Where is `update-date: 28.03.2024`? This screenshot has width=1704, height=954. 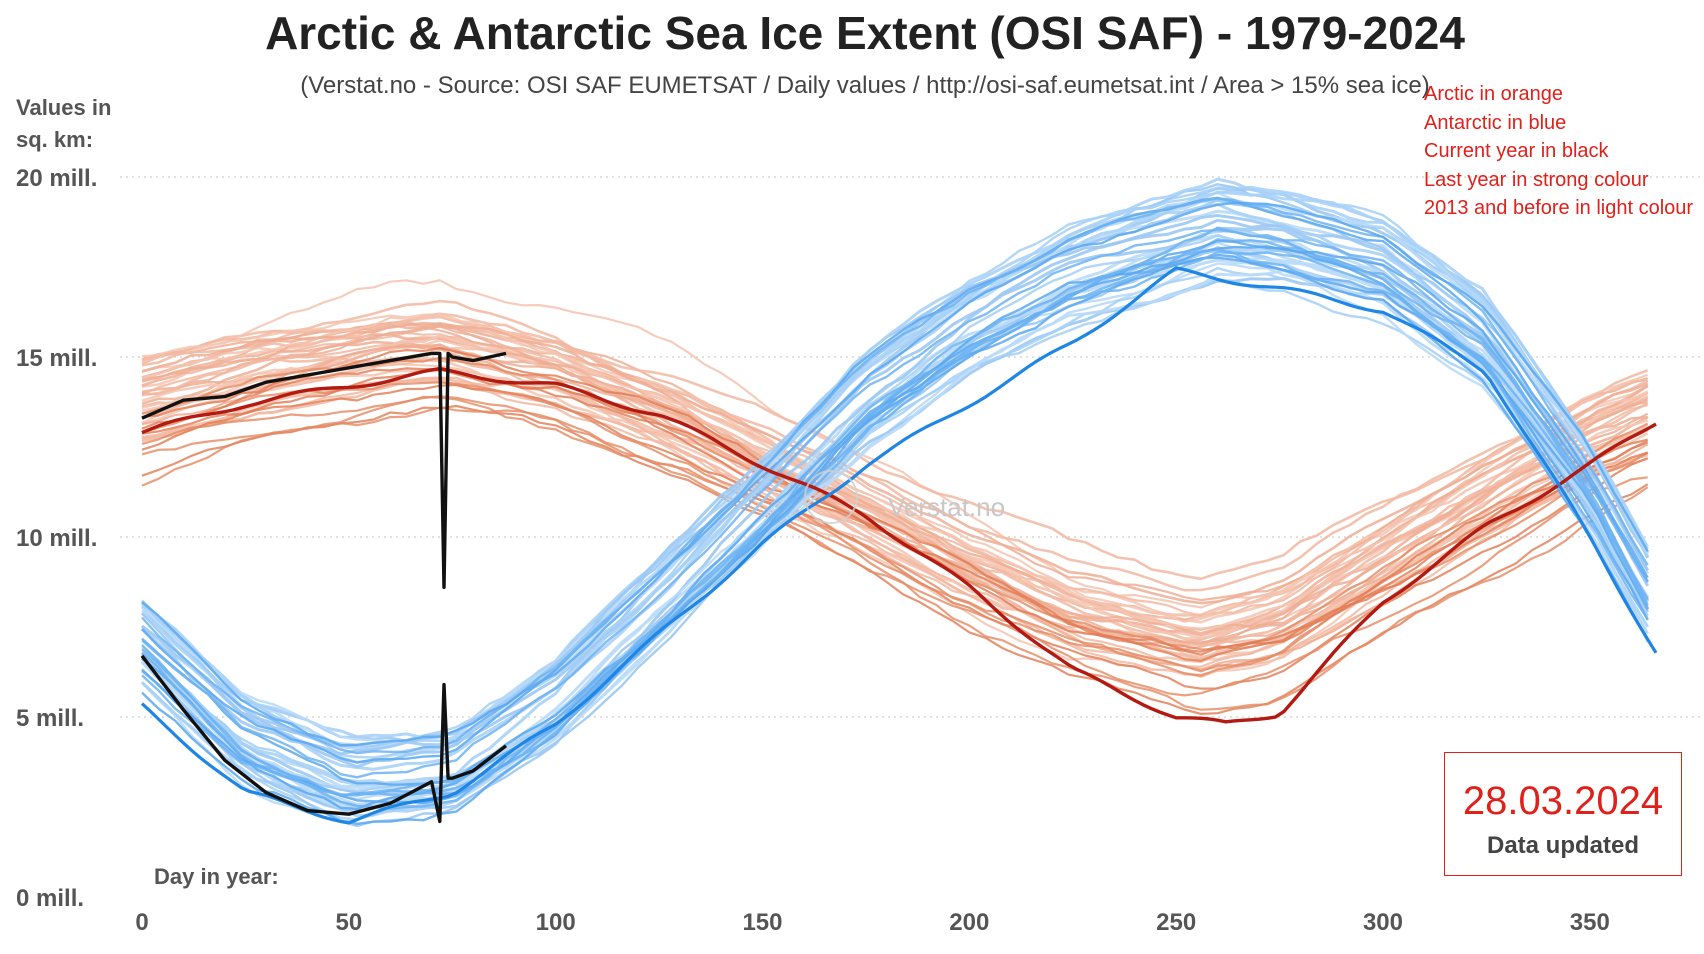
update-date: 28.03.2024 is located at coordinates (1563, 801).